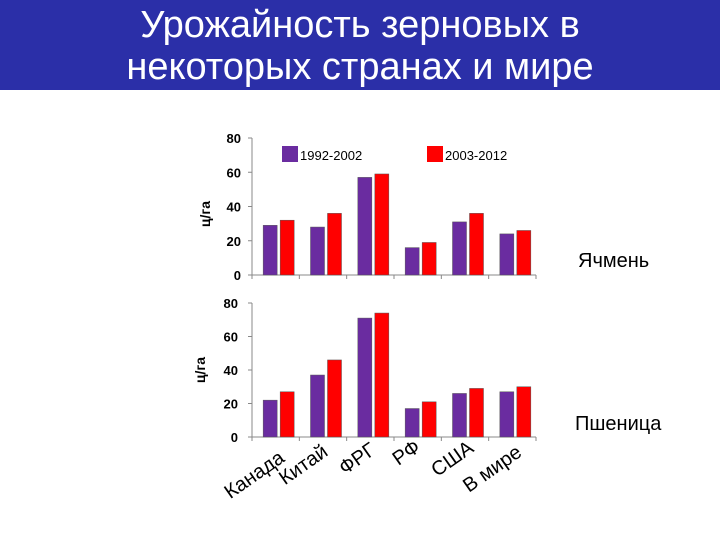  I want to click on category-label-1: Китай, so click(303, 465).